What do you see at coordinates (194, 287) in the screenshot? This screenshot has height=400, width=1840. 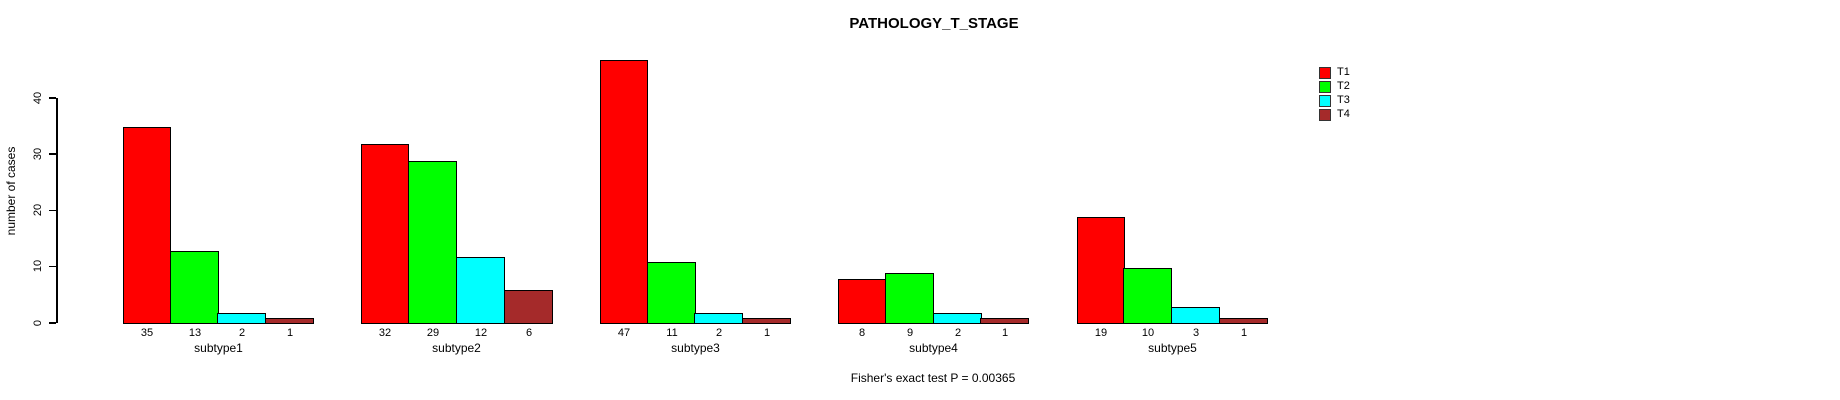 I see `bar-t2-subtype1` at bounding box center [194, 287].